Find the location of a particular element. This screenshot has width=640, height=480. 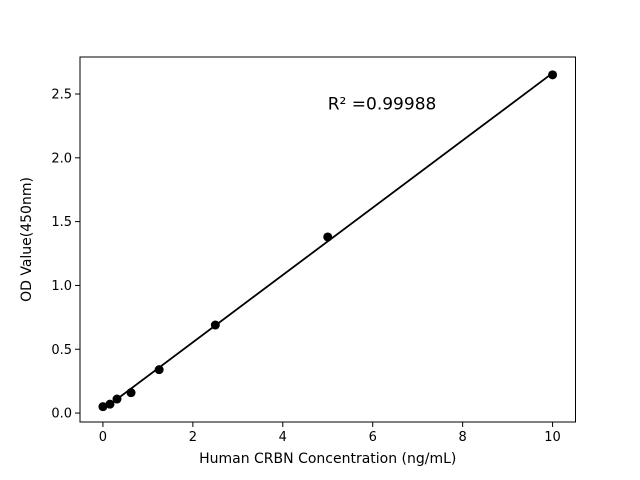

x-axis-label: Human CRBN Concentration (ng/mL) is located at coordinates (327, 459).